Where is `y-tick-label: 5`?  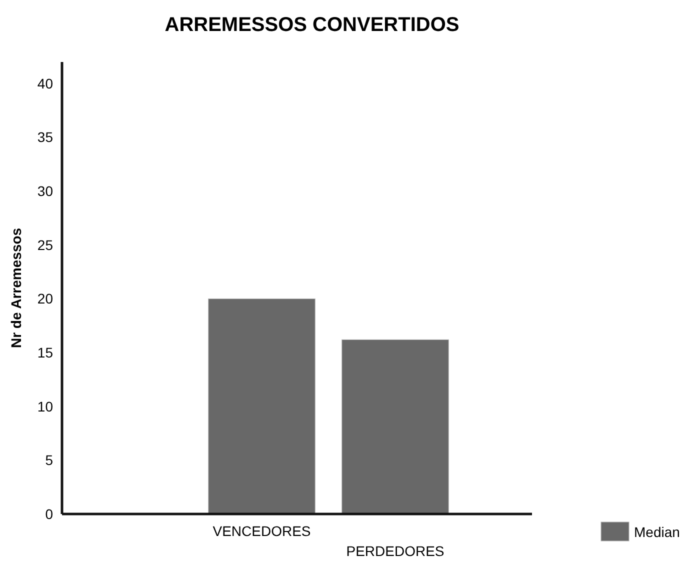 y-tick-label: 5 is located at coordinates (49, 460).